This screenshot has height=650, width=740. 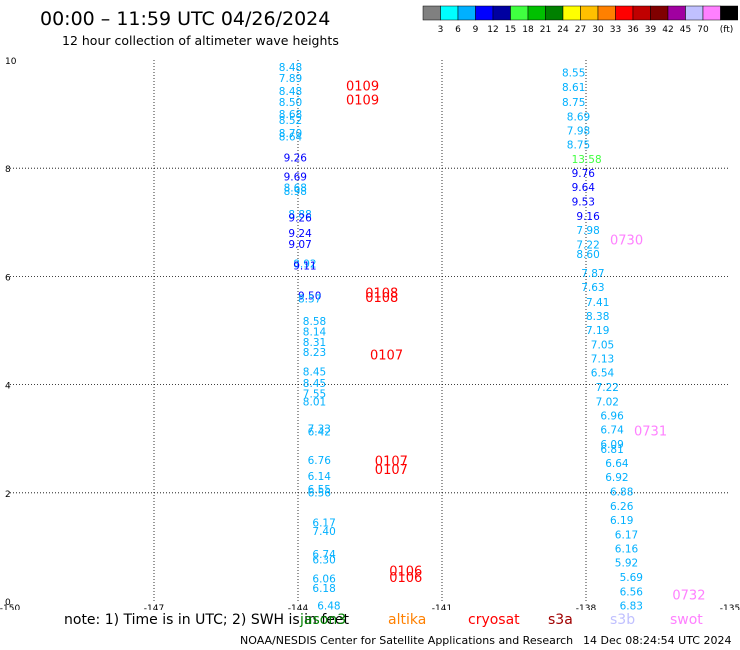 What do you see at coordinates (494, 620) in the screenshot?
I see `legend-cryosat: cryosat` at bounding box center [494, 620].